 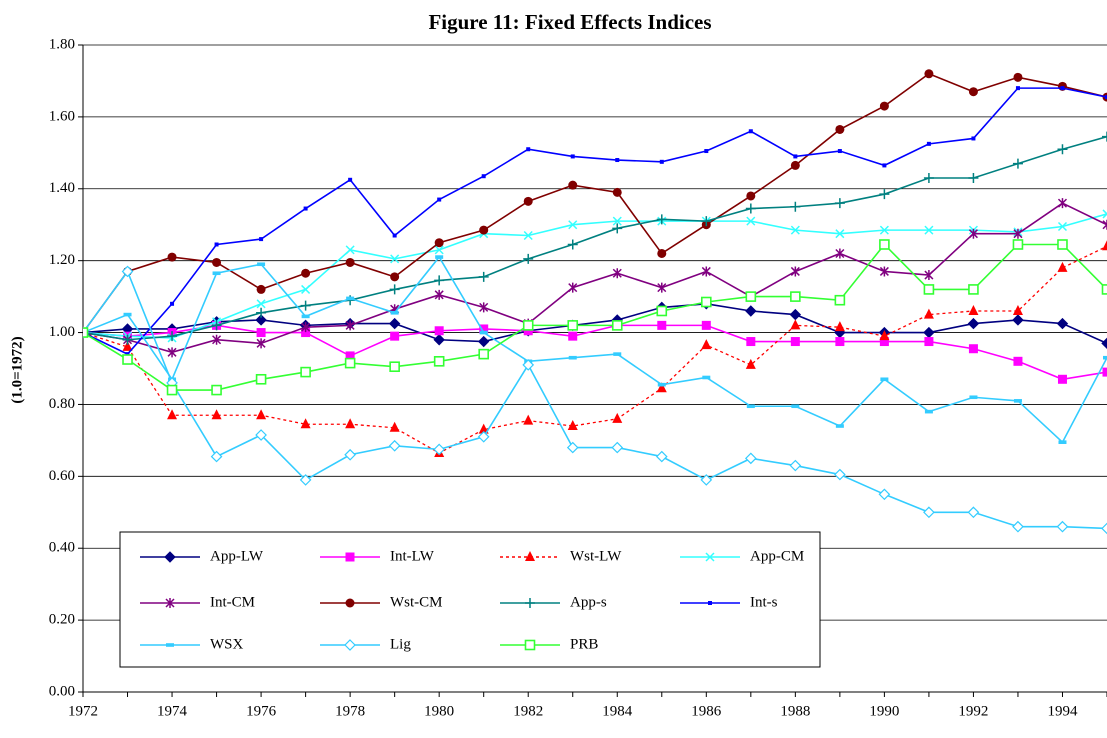 What do you see at coordinates (973, 711) in the screenshot?
I see `x-tick-label: 1992` at bounding box center [973, 711].